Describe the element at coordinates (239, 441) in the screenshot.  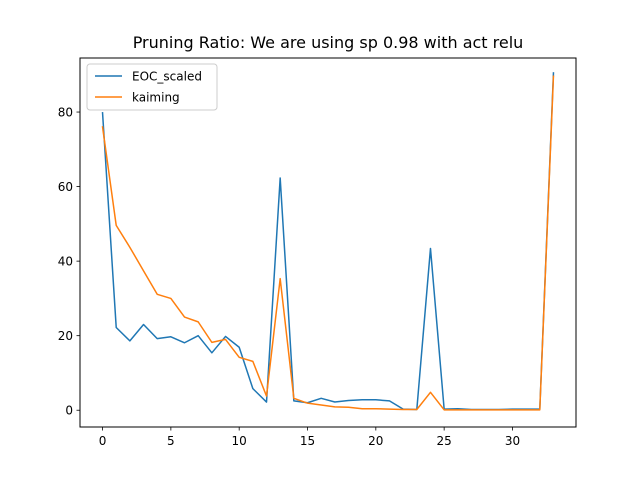
I see `x-tick-label: 10` at that location.